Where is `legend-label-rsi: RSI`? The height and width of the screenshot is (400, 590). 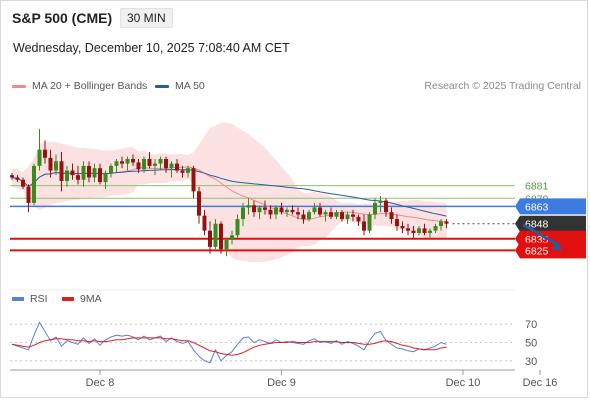 legend-label-rsi: RSI is located at coordinates (39, 299).